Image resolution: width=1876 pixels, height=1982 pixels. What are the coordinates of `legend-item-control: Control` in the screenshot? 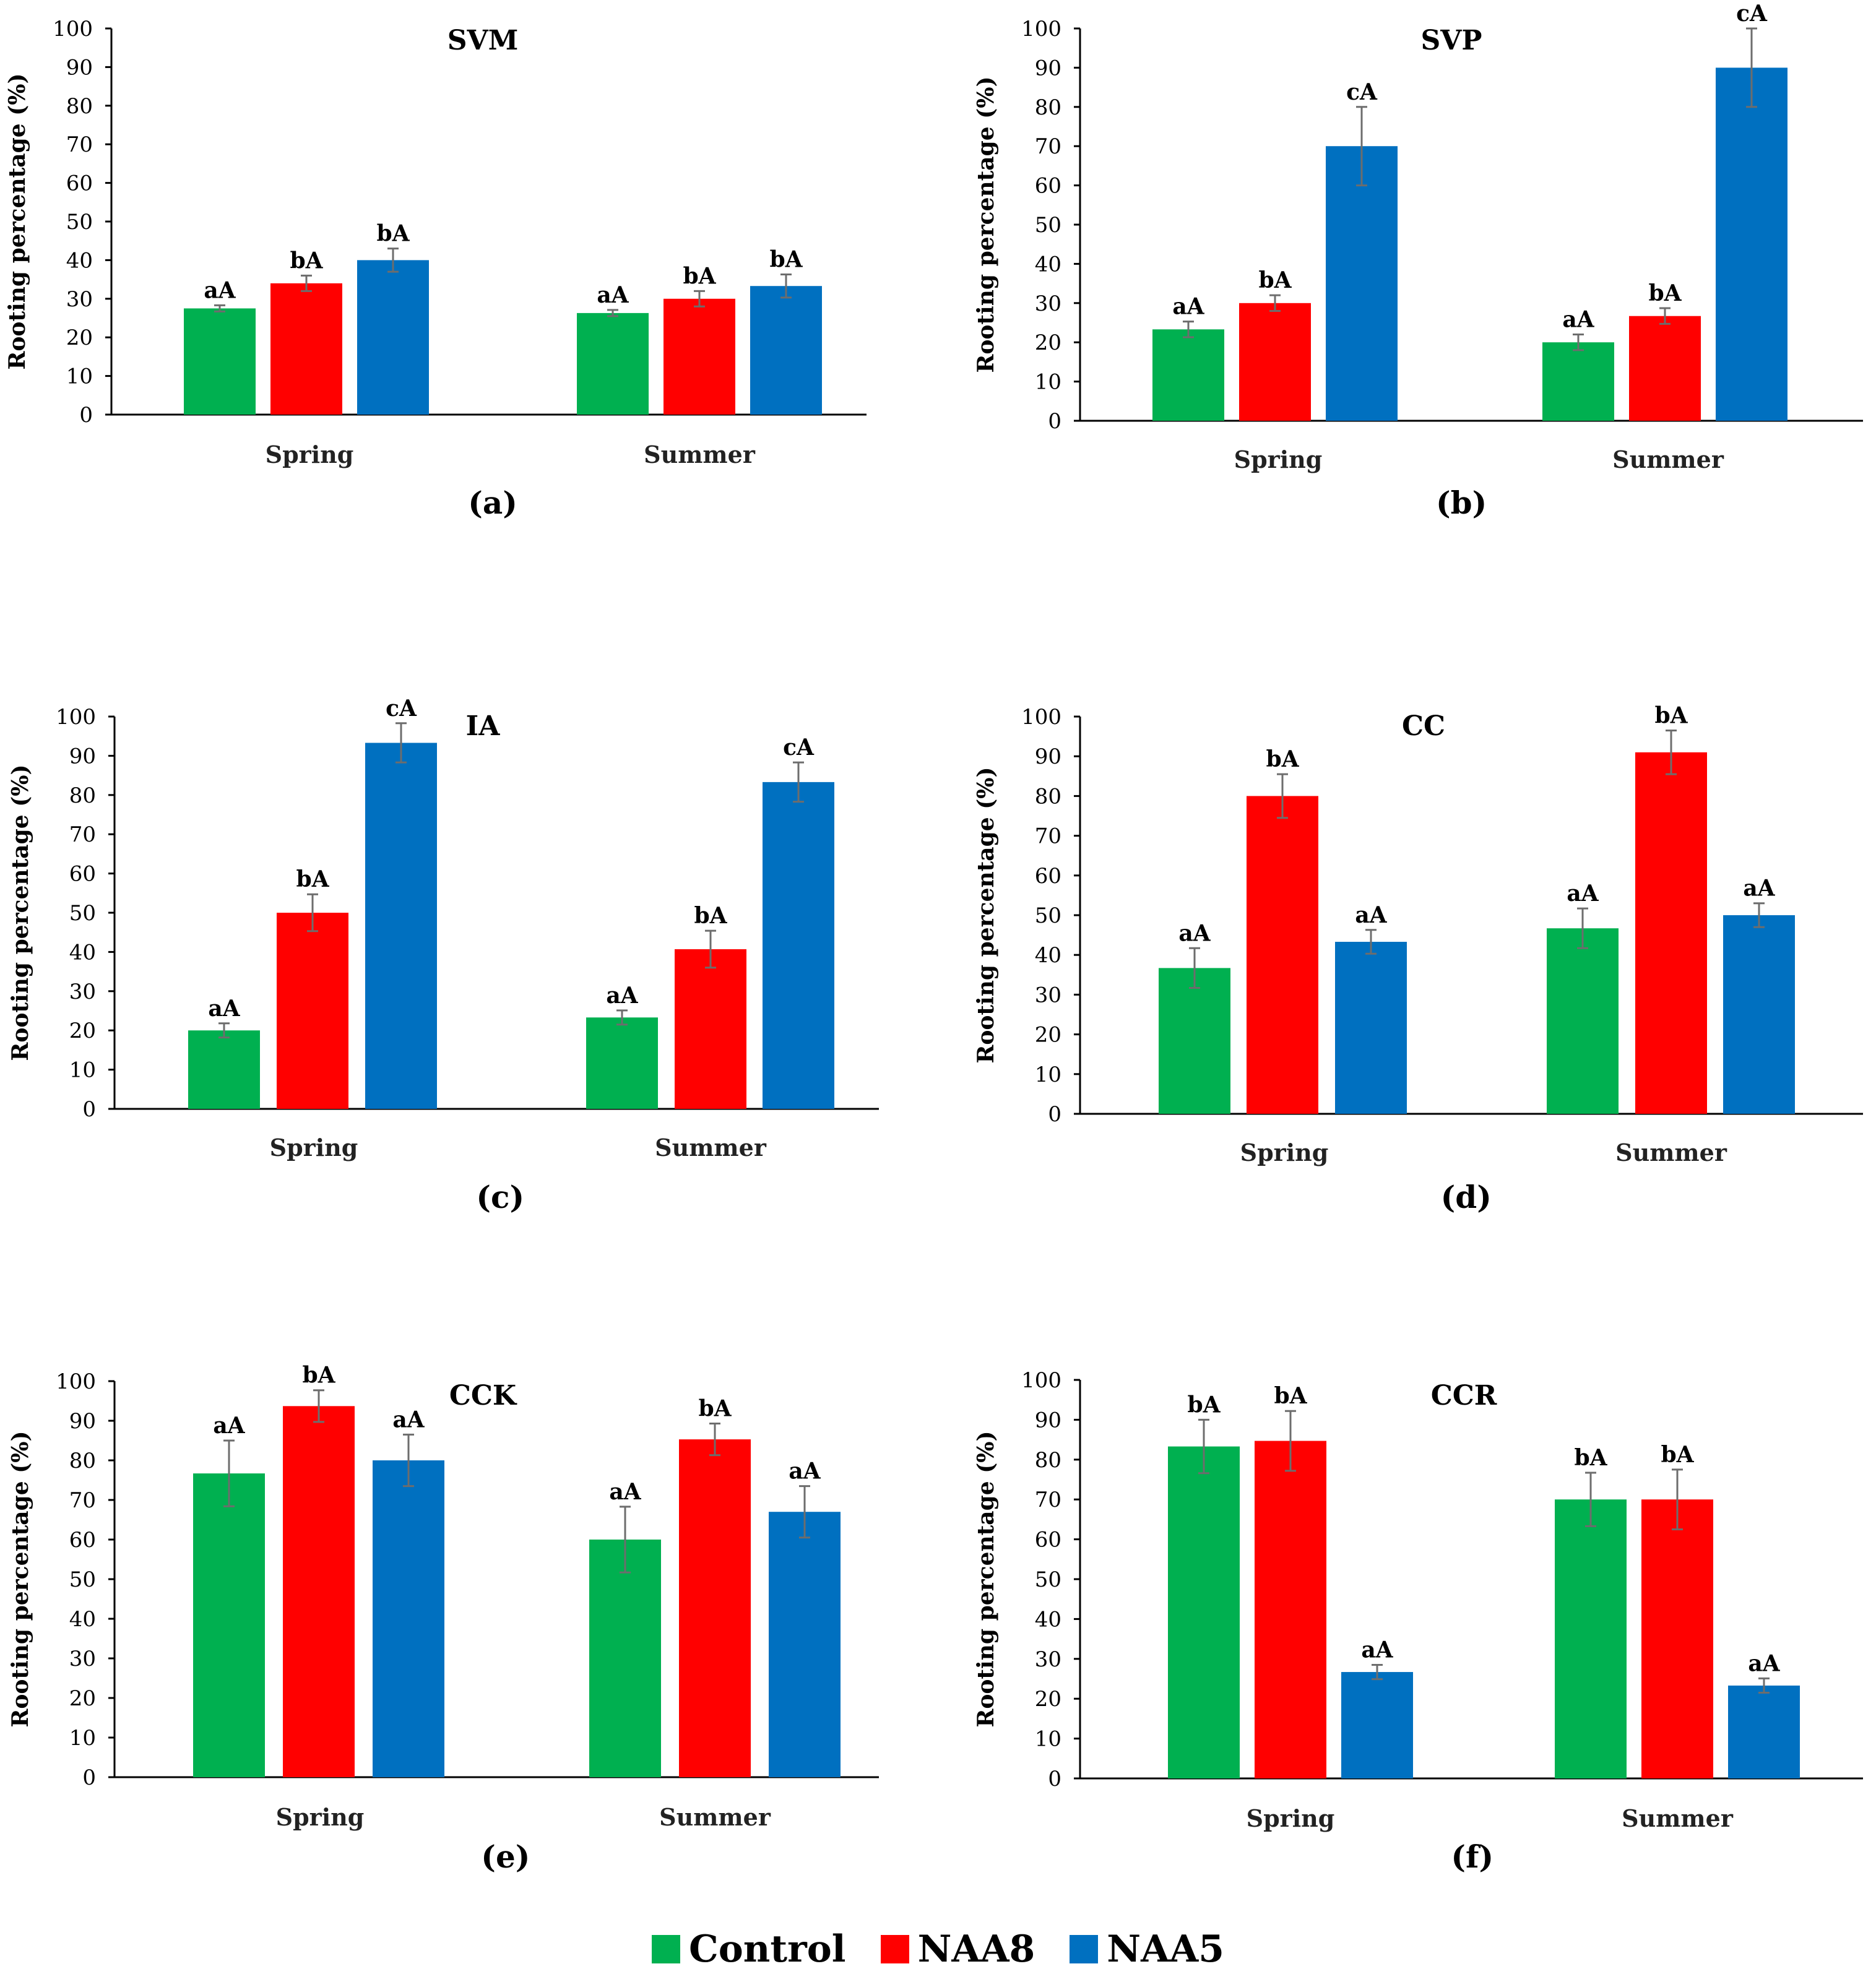 It's located at (749, 1949).